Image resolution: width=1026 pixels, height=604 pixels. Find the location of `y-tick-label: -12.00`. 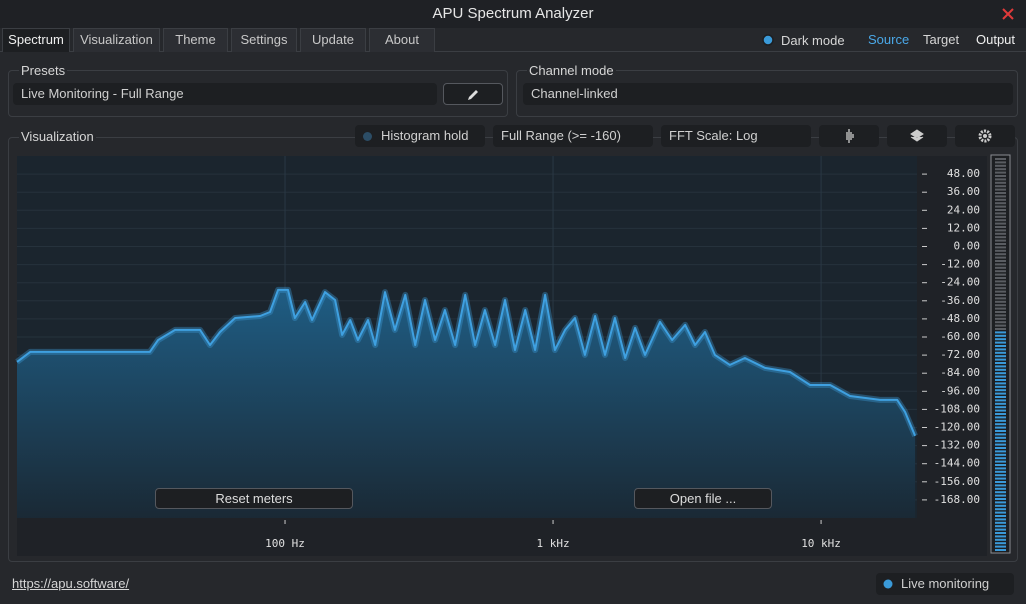

y-tick-label: -12.00 is located at coordinates (960, 264).